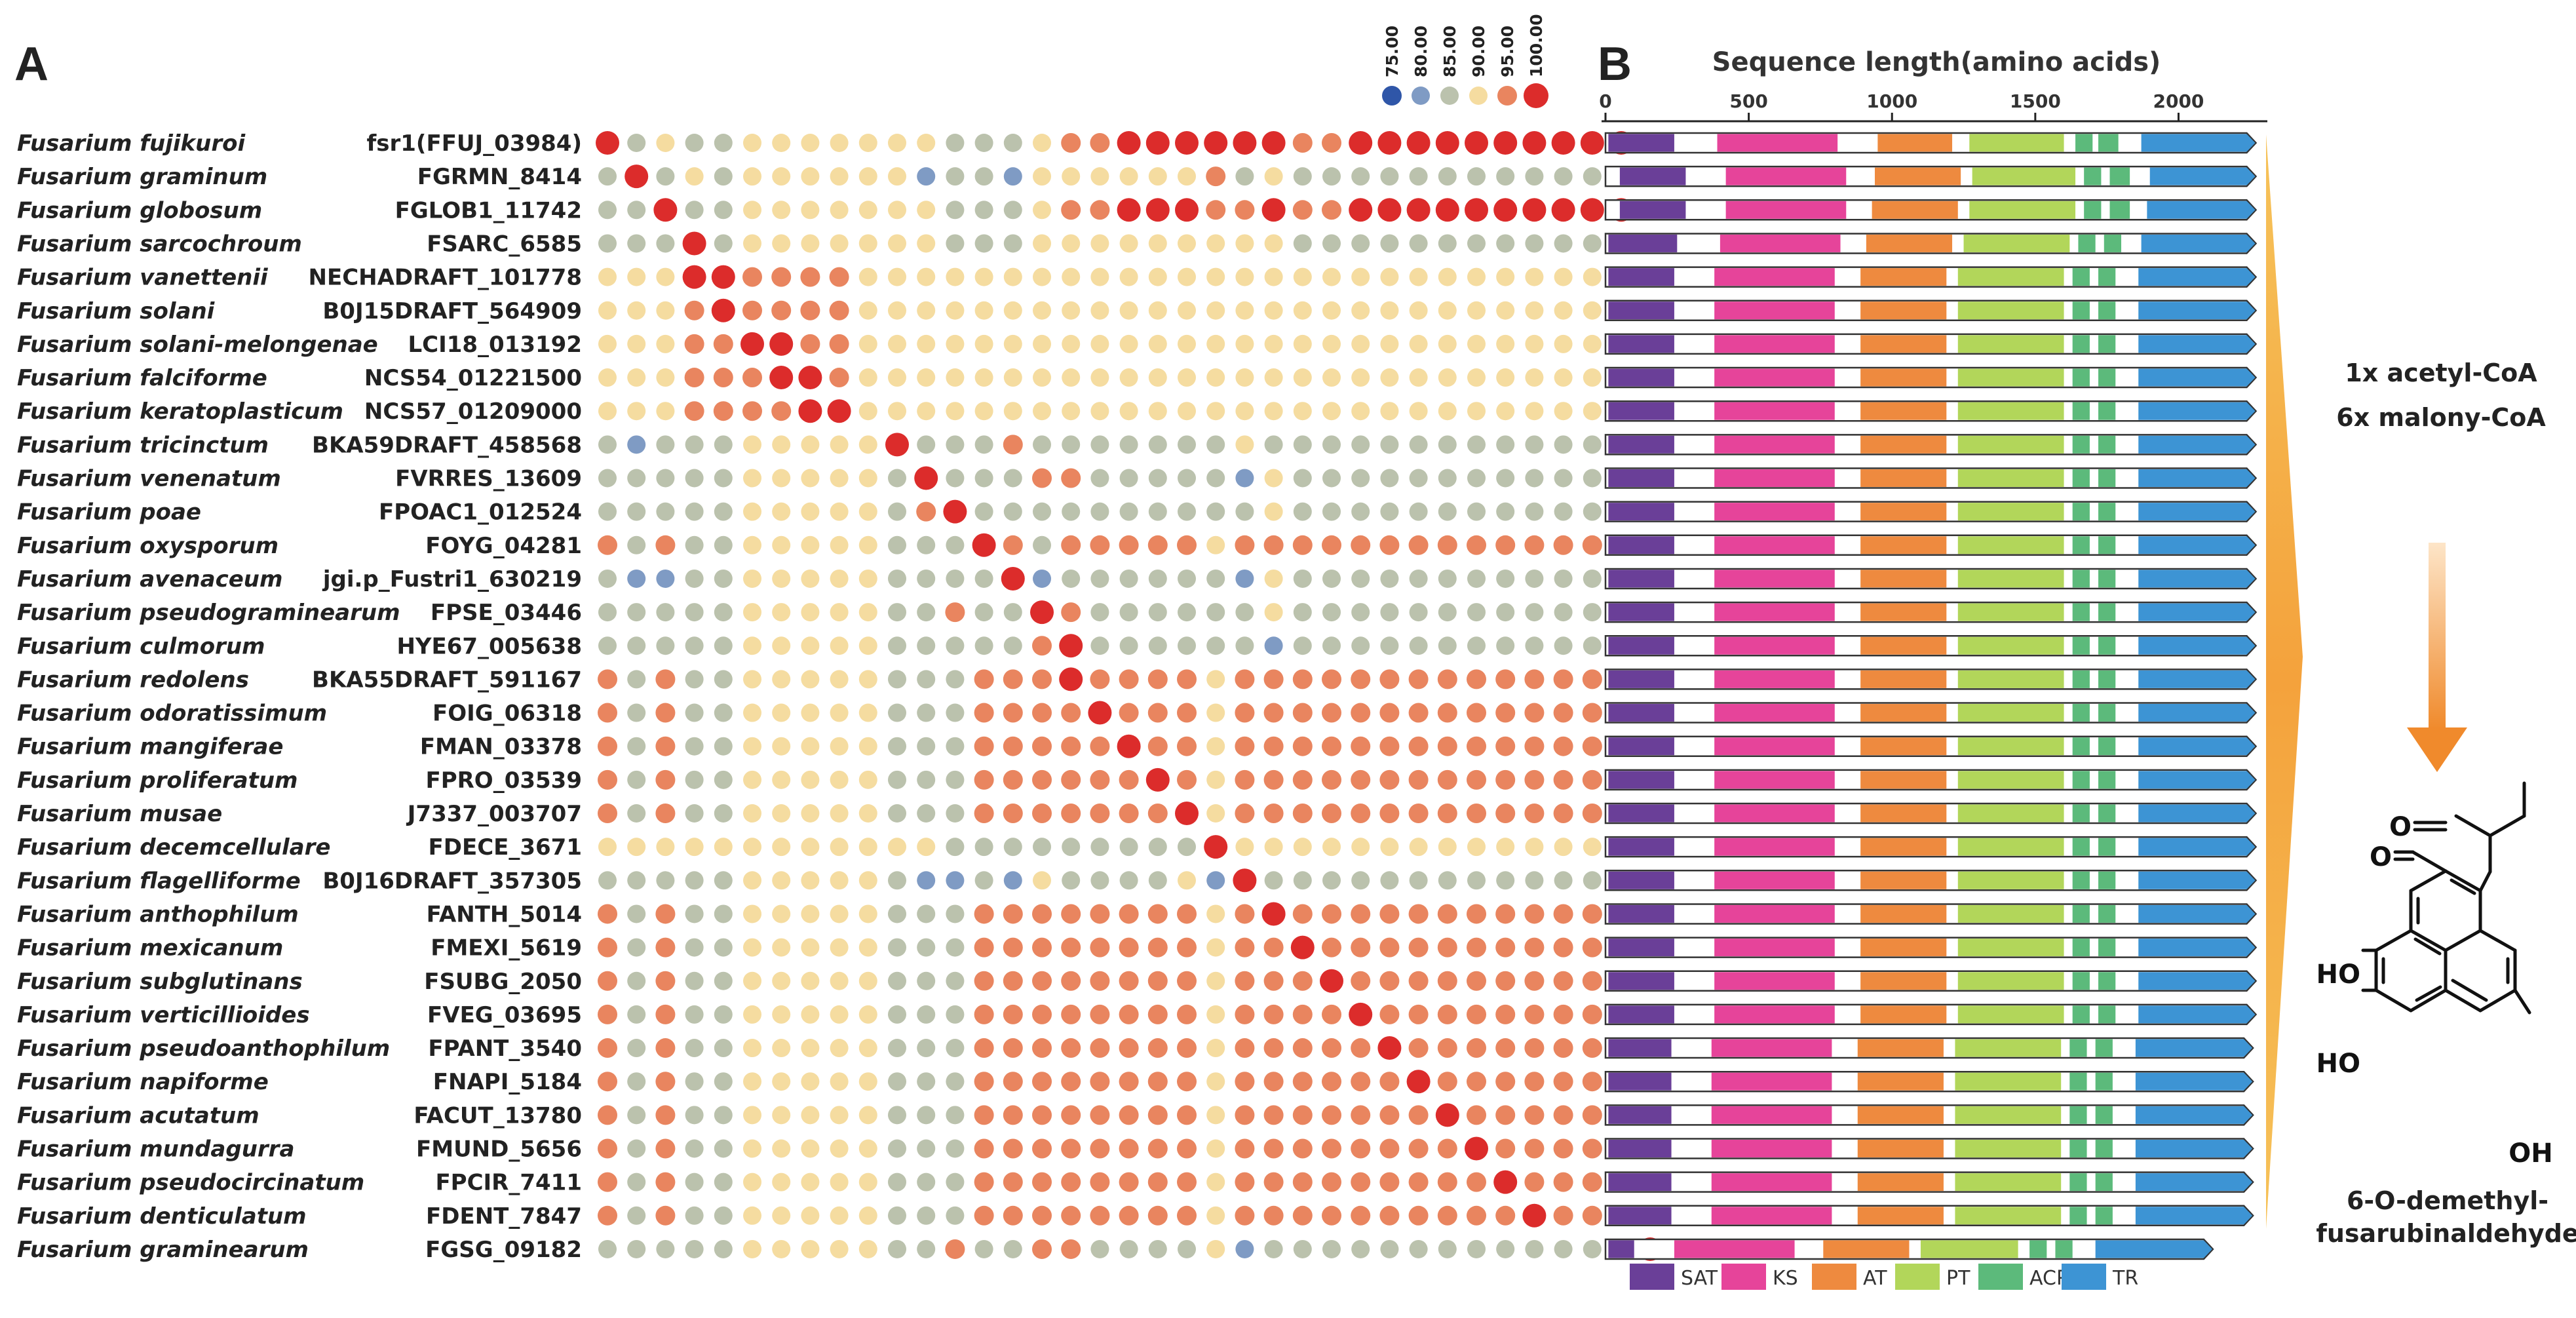 This screenshot has height=1318, width=2576. I want to click on gene-id: NCS57_01209000, so click(473, 411).